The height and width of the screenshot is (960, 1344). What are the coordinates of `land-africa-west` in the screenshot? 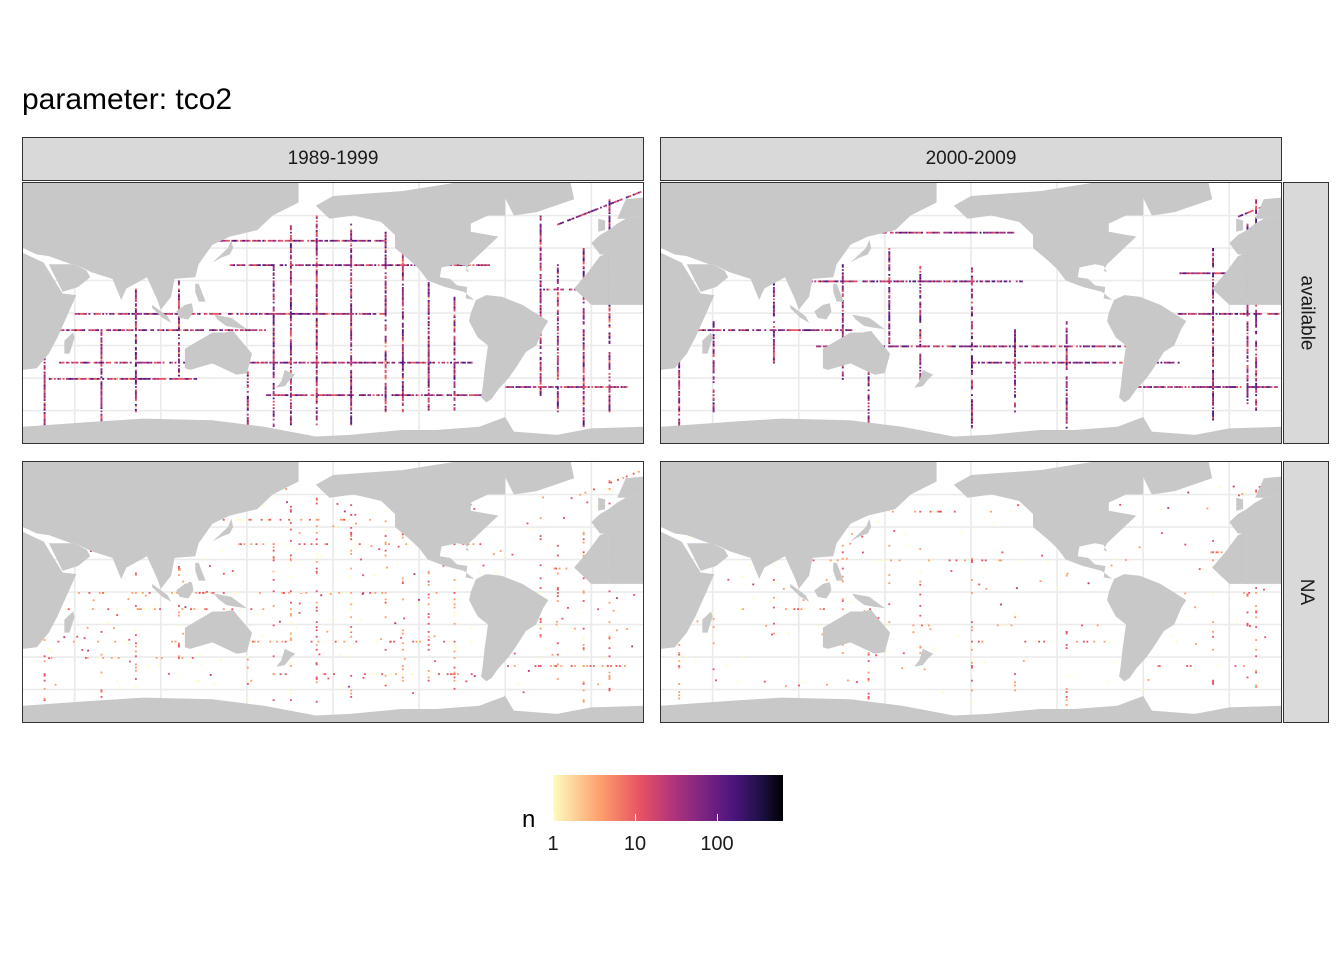 It's located at (591, 278).